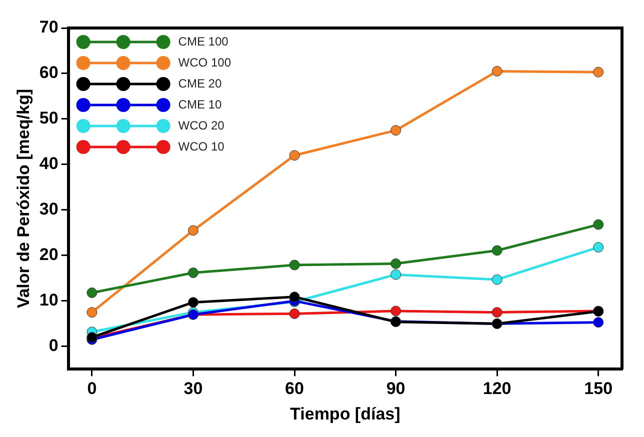  I want to click on legend-label: CME 20, so click(200, 83).